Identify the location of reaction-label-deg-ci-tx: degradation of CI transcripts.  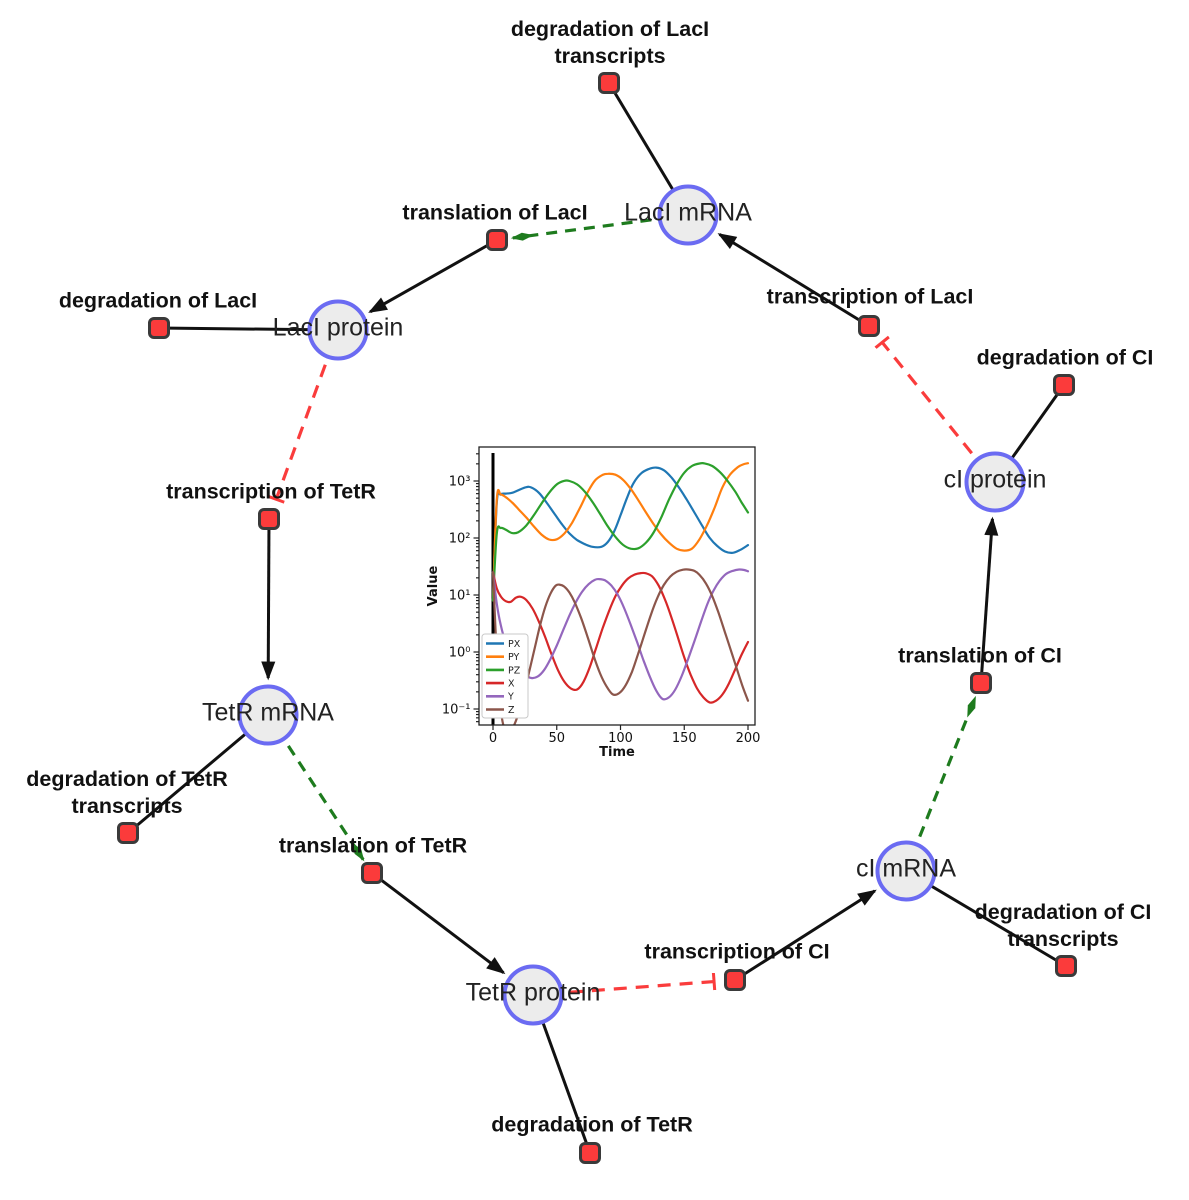
(1063, 926).